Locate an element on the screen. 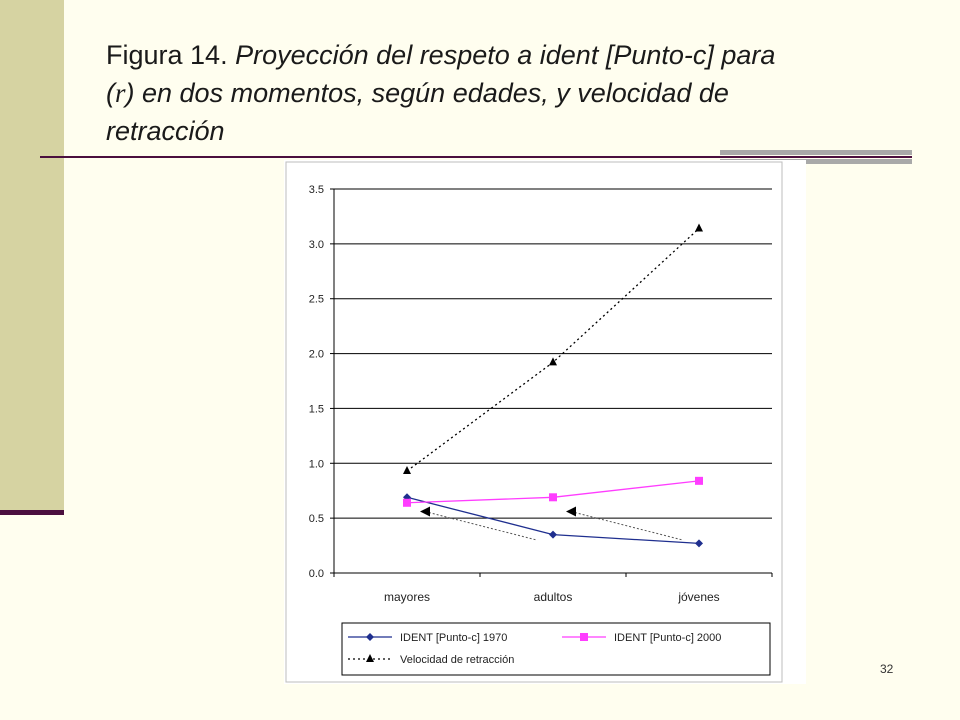 The width and height of the screenshot is (960, 720). y-tick-label: 1.5 is located at coordinates (316, 409).